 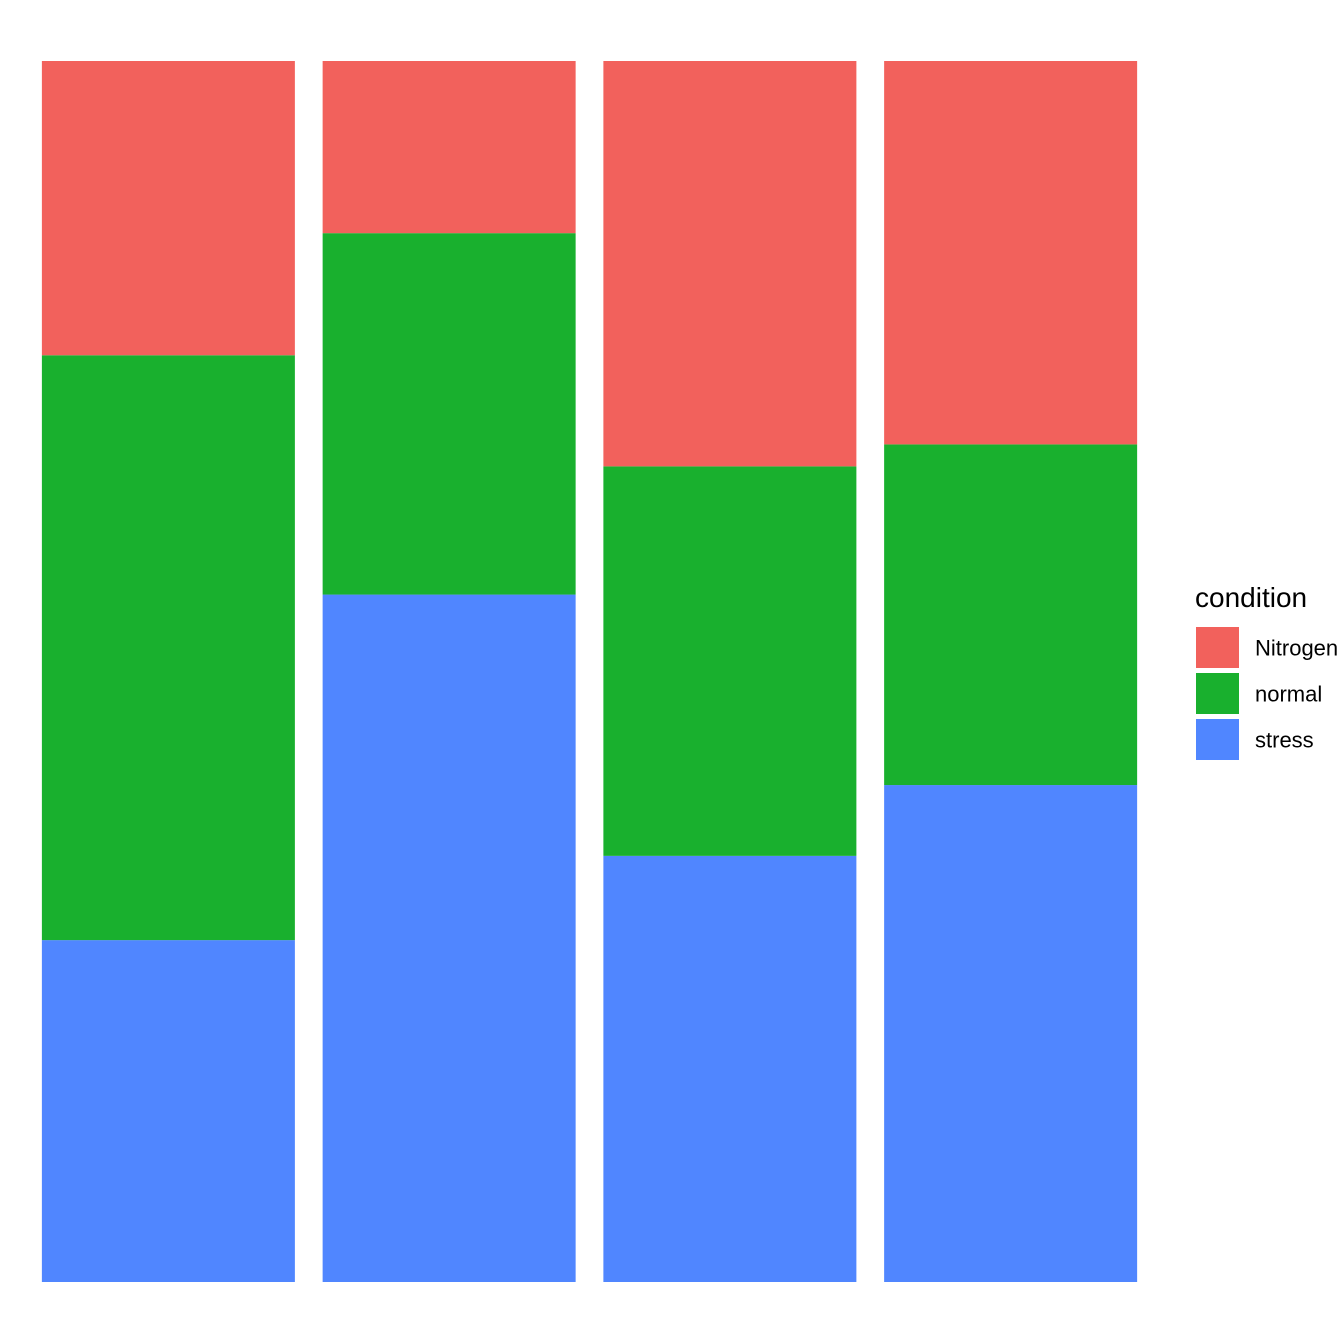 I want to click on legend-label-stress: stress, so click(x=1284, y=740).